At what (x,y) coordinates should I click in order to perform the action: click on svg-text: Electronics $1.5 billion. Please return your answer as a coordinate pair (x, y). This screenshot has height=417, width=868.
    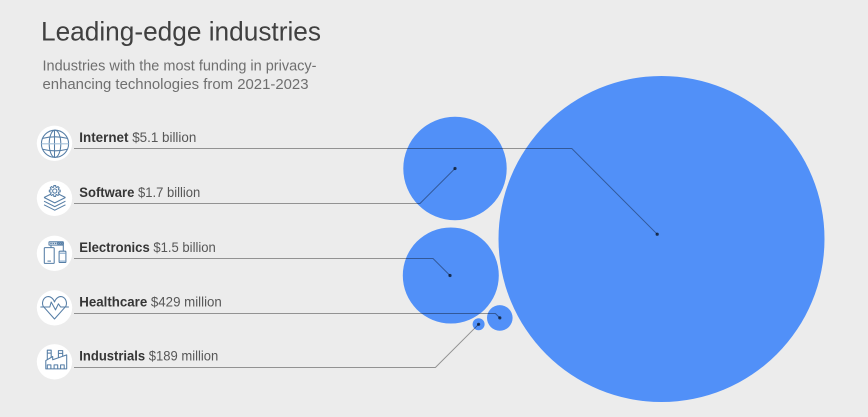
    Looking at the image, I should click on (147, 247).